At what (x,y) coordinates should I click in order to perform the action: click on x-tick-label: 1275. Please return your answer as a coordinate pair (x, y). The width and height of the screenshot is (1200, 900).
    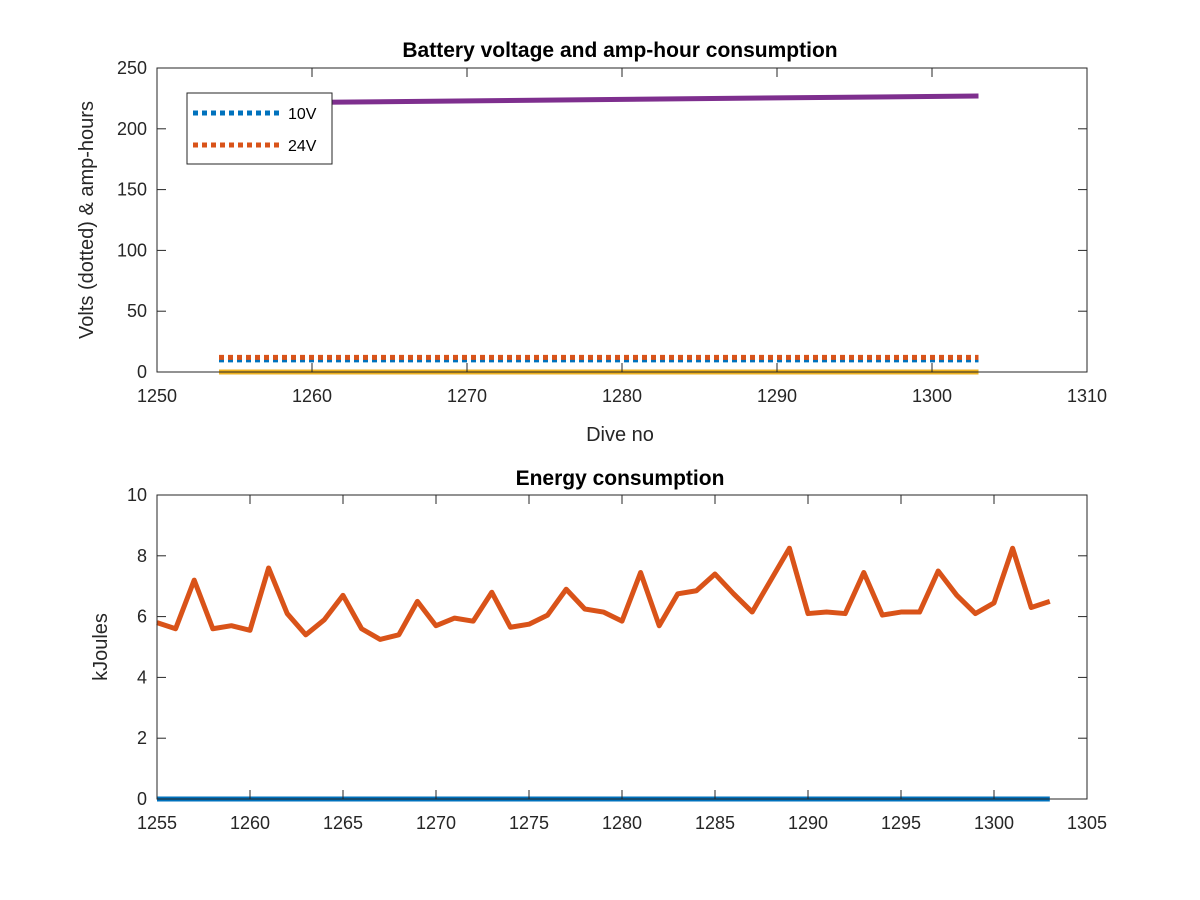
    Looking at the image, I should click on (529, 823).